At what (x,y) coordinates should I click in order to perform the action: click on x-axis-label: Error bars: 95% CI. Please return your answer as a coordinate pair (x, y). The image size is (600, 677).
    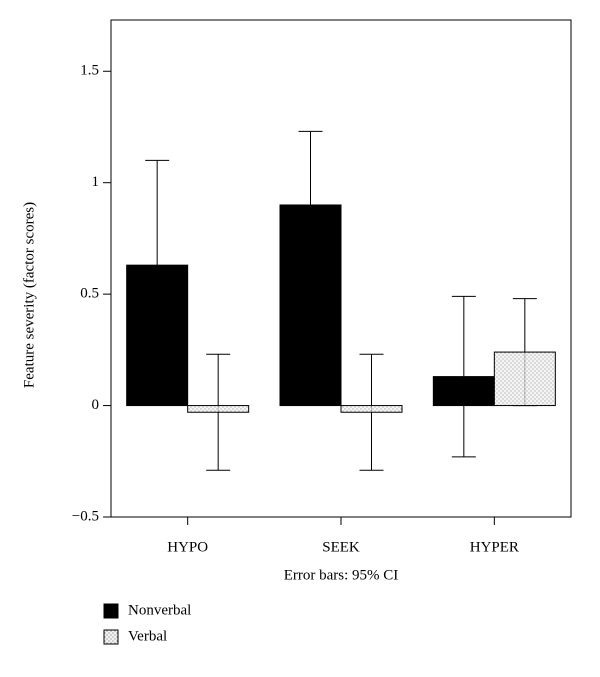
    Looking at the image, I should click on (341, 575).